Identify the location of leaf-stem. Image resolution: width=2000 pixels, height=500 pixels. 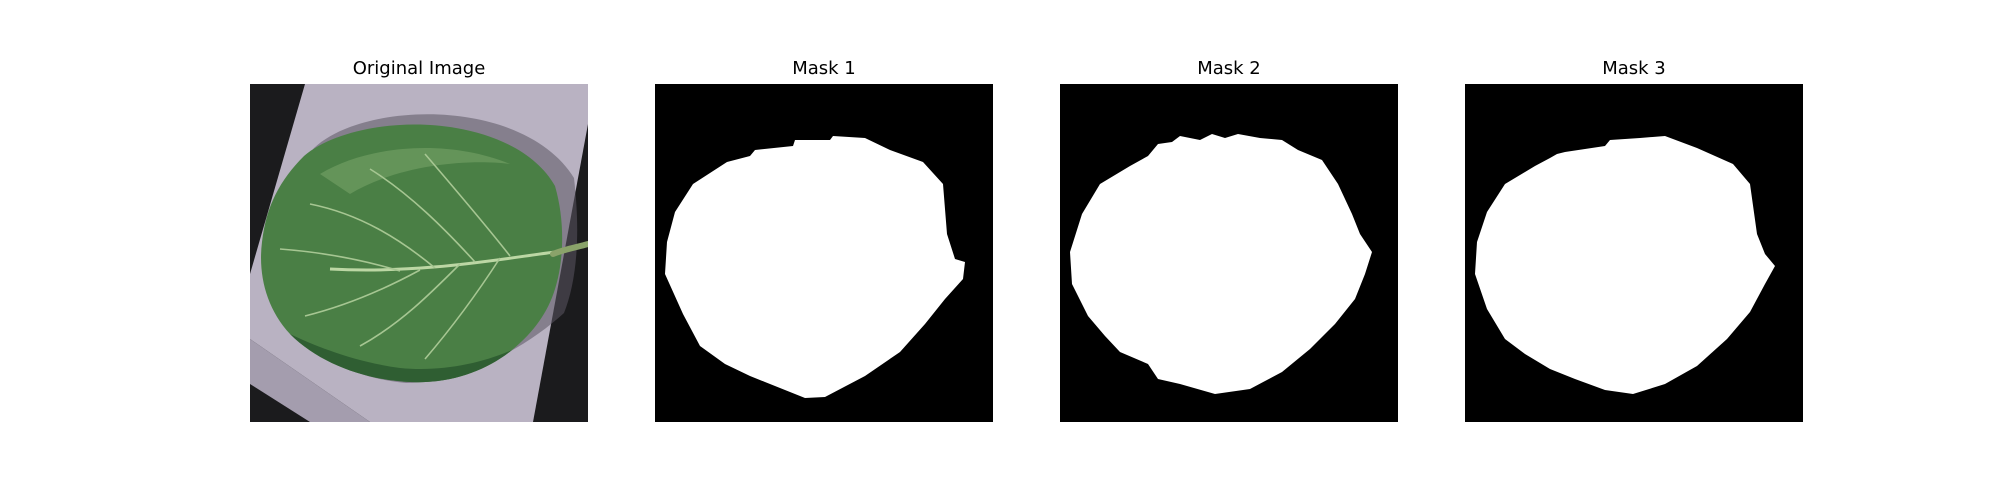
(569, 249).